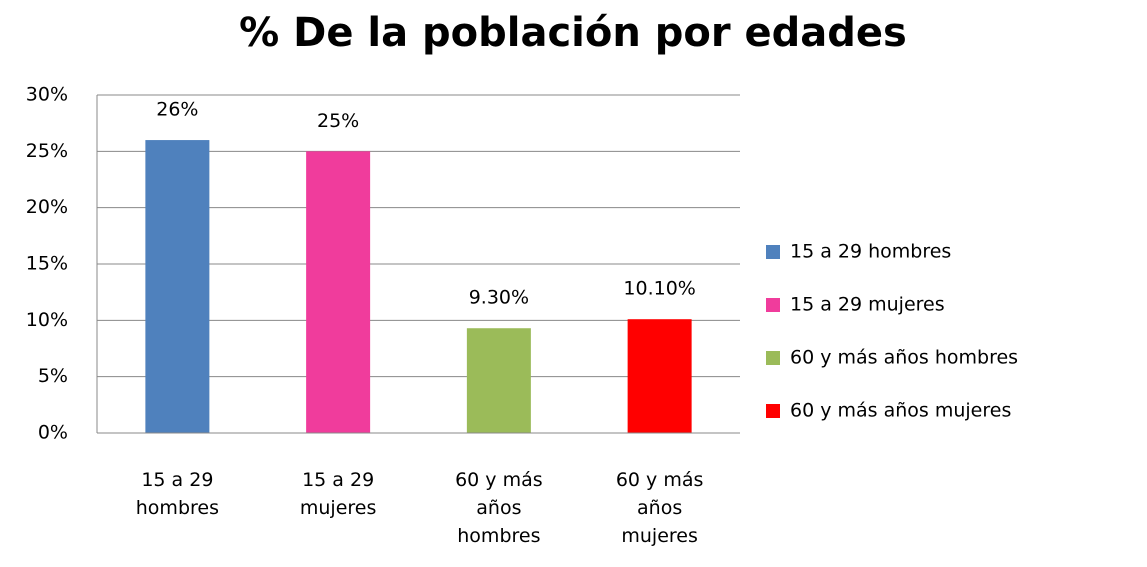 The height and width of the screenshot is (567, 1147). What do you see at coordinates (338, 494) in the screenshot?
I see `x-tick-label: 15 a 29 mujeres` at bounding box center [338, 494].